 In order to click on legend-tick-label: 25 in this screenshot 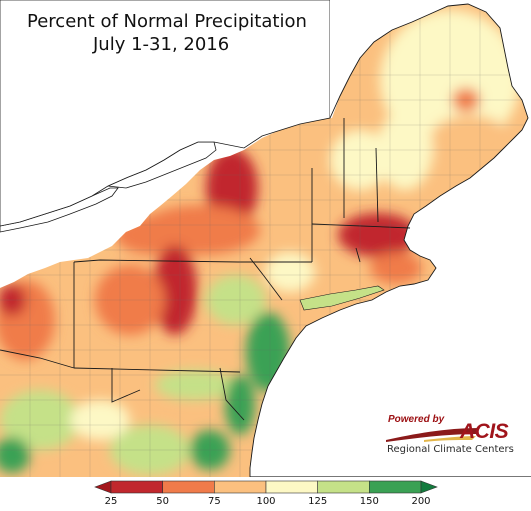, I will do `click(111, 501)`.